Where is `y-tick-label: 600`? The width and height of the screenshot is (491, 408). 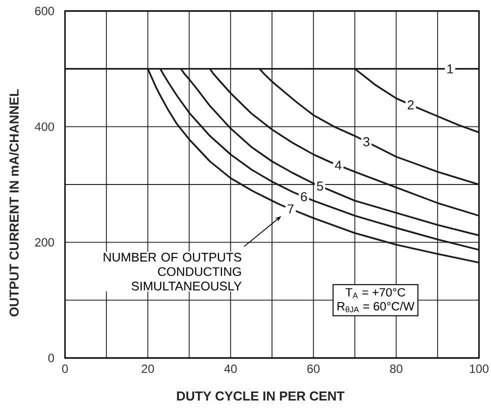
y-tick-label: 600 is located at coordinates (44, 11).